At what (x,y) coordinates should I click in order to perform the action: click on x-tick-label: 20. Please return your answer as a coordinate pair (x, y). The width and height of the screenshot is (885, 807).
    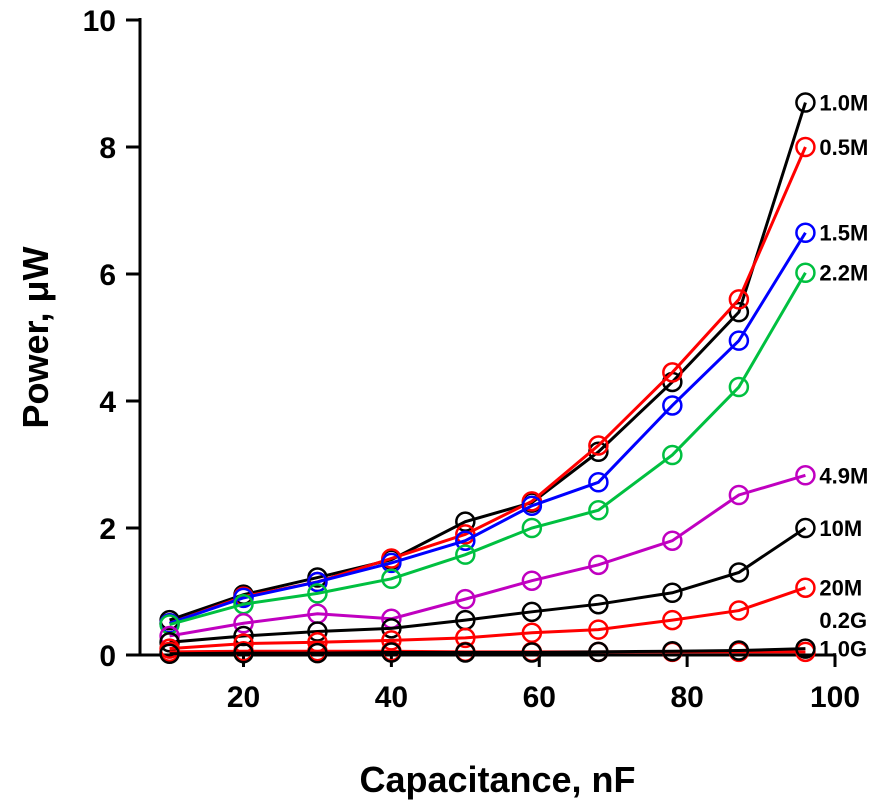
    Looking at the image, I should click on (243, 697).